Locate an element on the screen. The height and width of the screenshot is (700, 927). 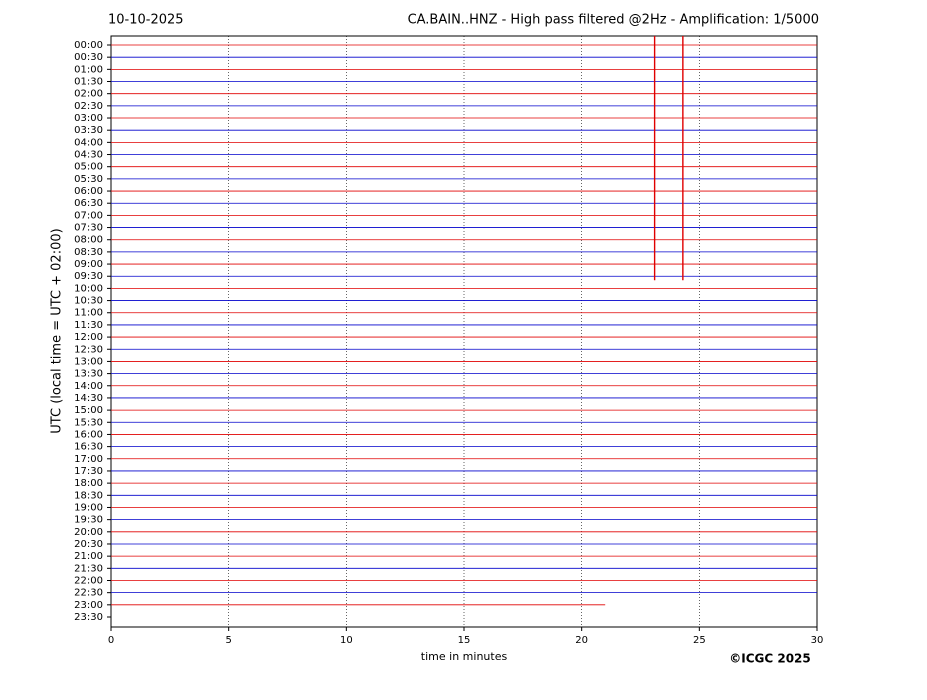
y-tick-label: 05:00 is located at coordinates (88, 167).